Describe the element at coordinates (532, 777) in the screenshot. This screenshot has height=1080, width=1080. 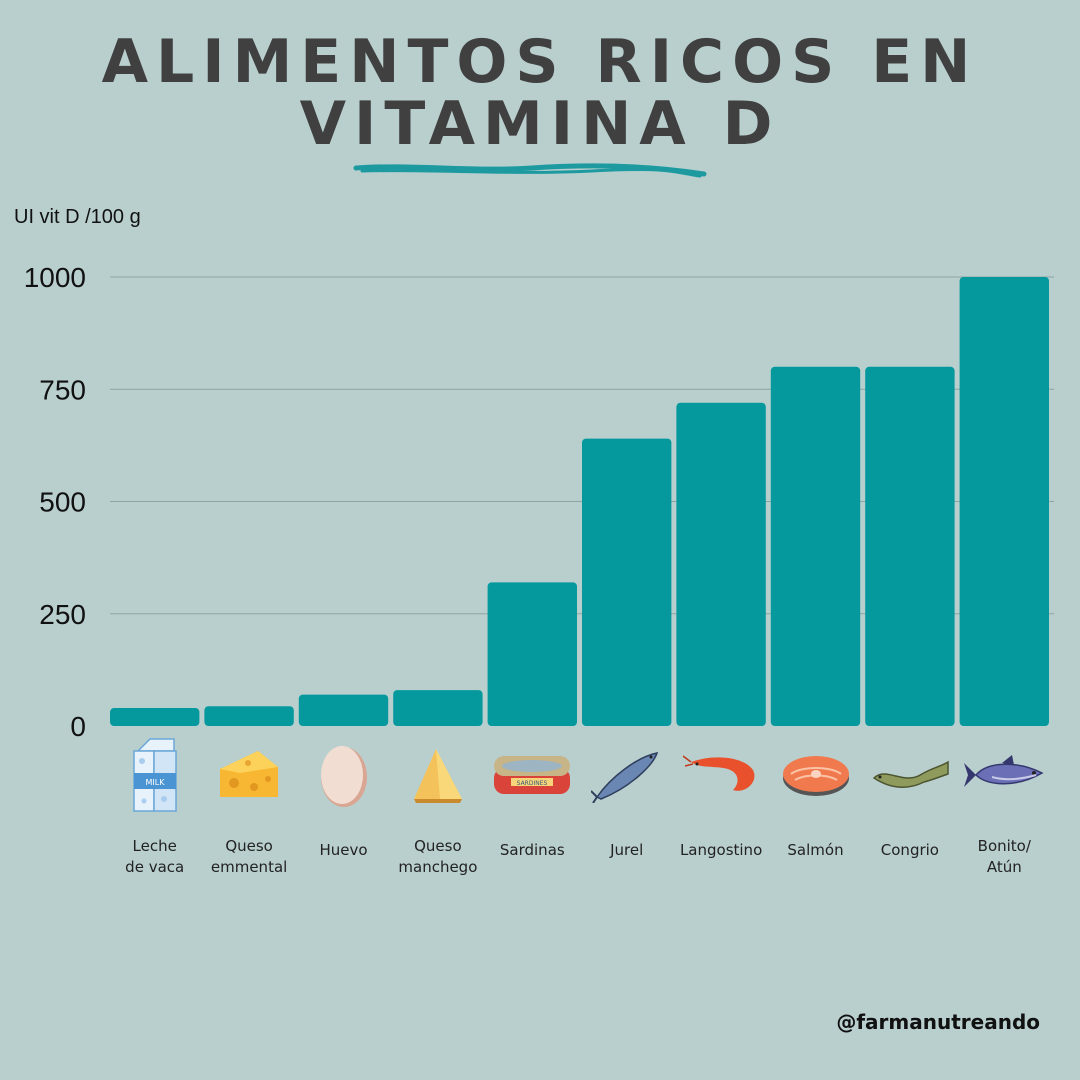
I see `sardine-can-icon: SARDINES` at that location.